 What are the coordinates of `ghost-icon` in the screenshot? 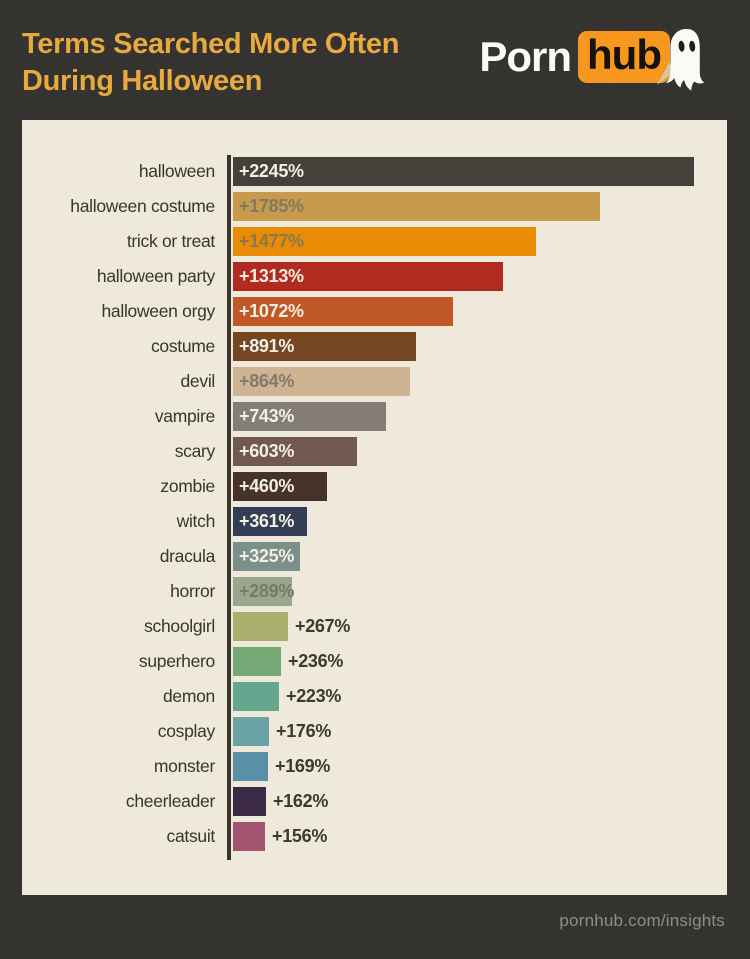 It's located at (681, 59).